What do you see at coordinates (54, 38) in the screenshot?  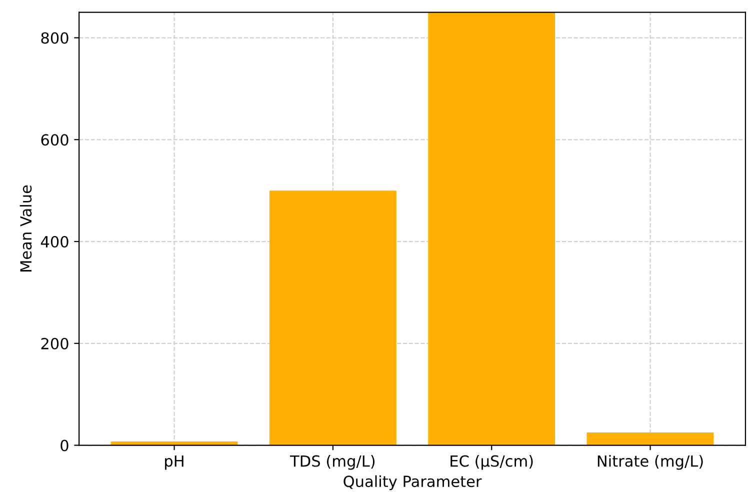 I see `y-tick-label: 800` at bounding box center [54, 38].